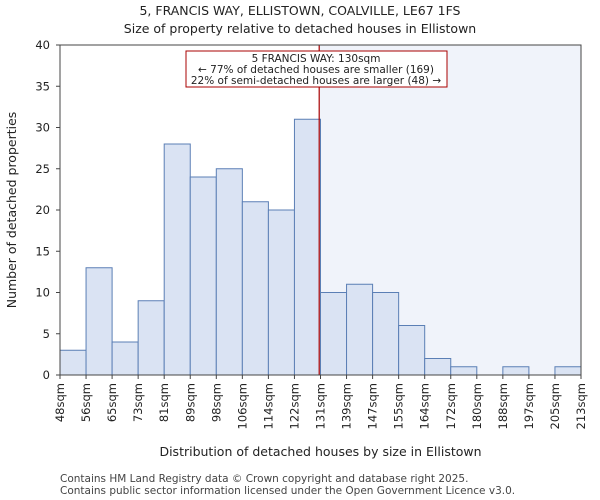  I want to click on annotation-border, so click(316, 69).